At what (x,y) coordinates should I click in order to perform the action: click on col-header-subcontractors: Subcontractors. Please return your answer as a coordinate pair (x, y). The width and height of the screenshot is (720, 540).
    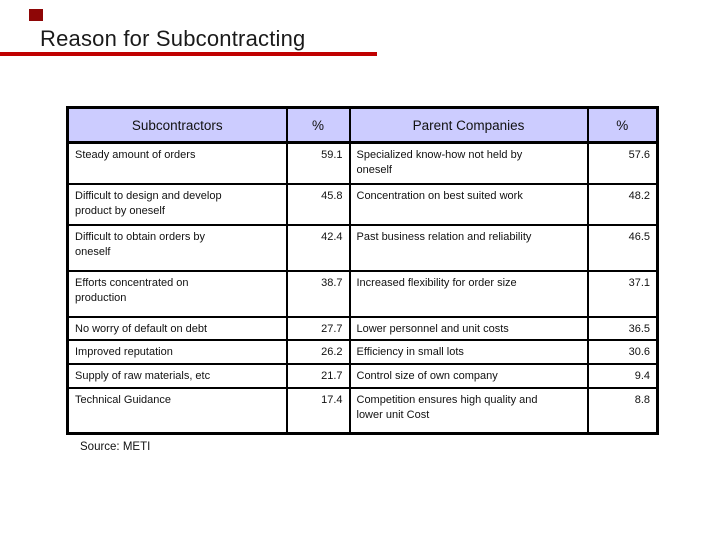
    Looking at the image, I should click on (177, 125).